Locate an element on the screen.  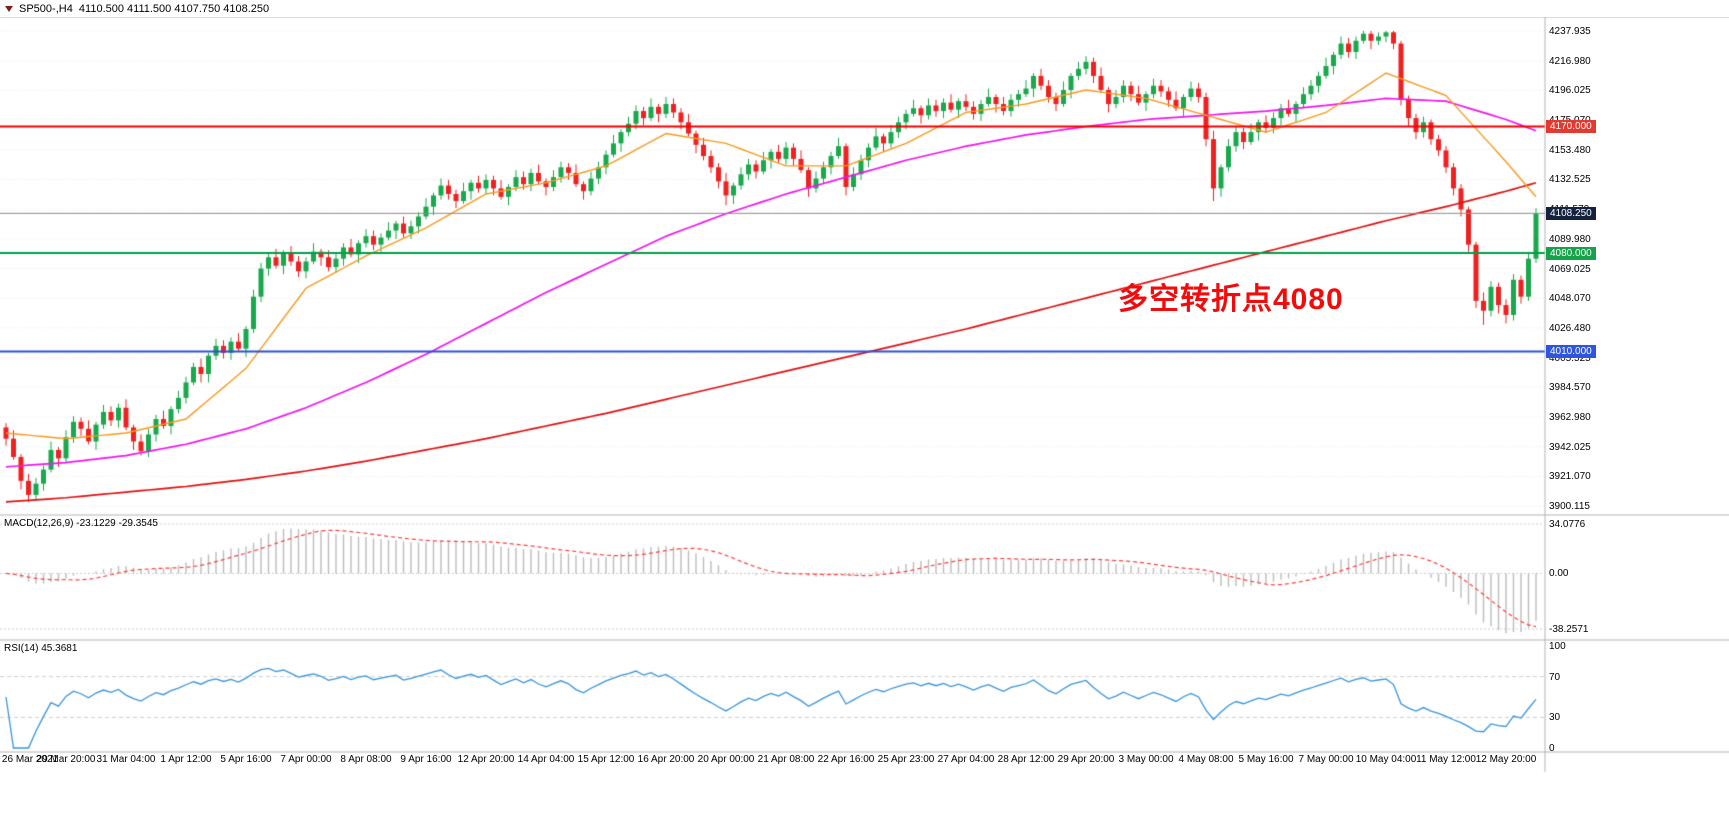
time-axis-label: 29 Apr 20:00 is located at coordinates (1086, 759).